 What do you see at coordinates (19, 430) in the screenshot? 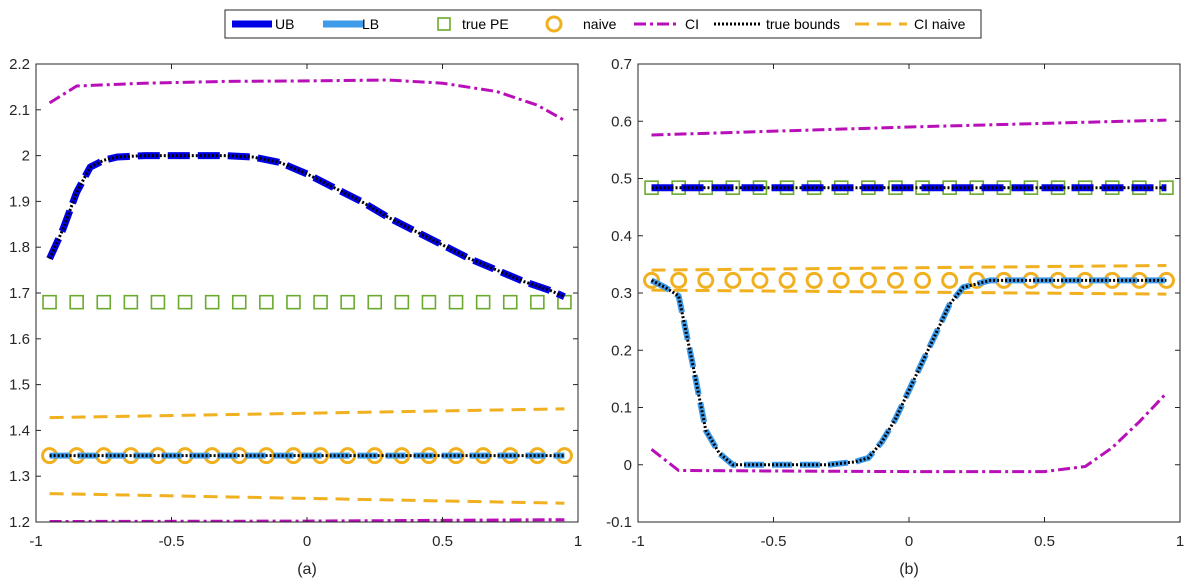
I see `y-tick-label: 1.4` at bounding box center [19, 430].